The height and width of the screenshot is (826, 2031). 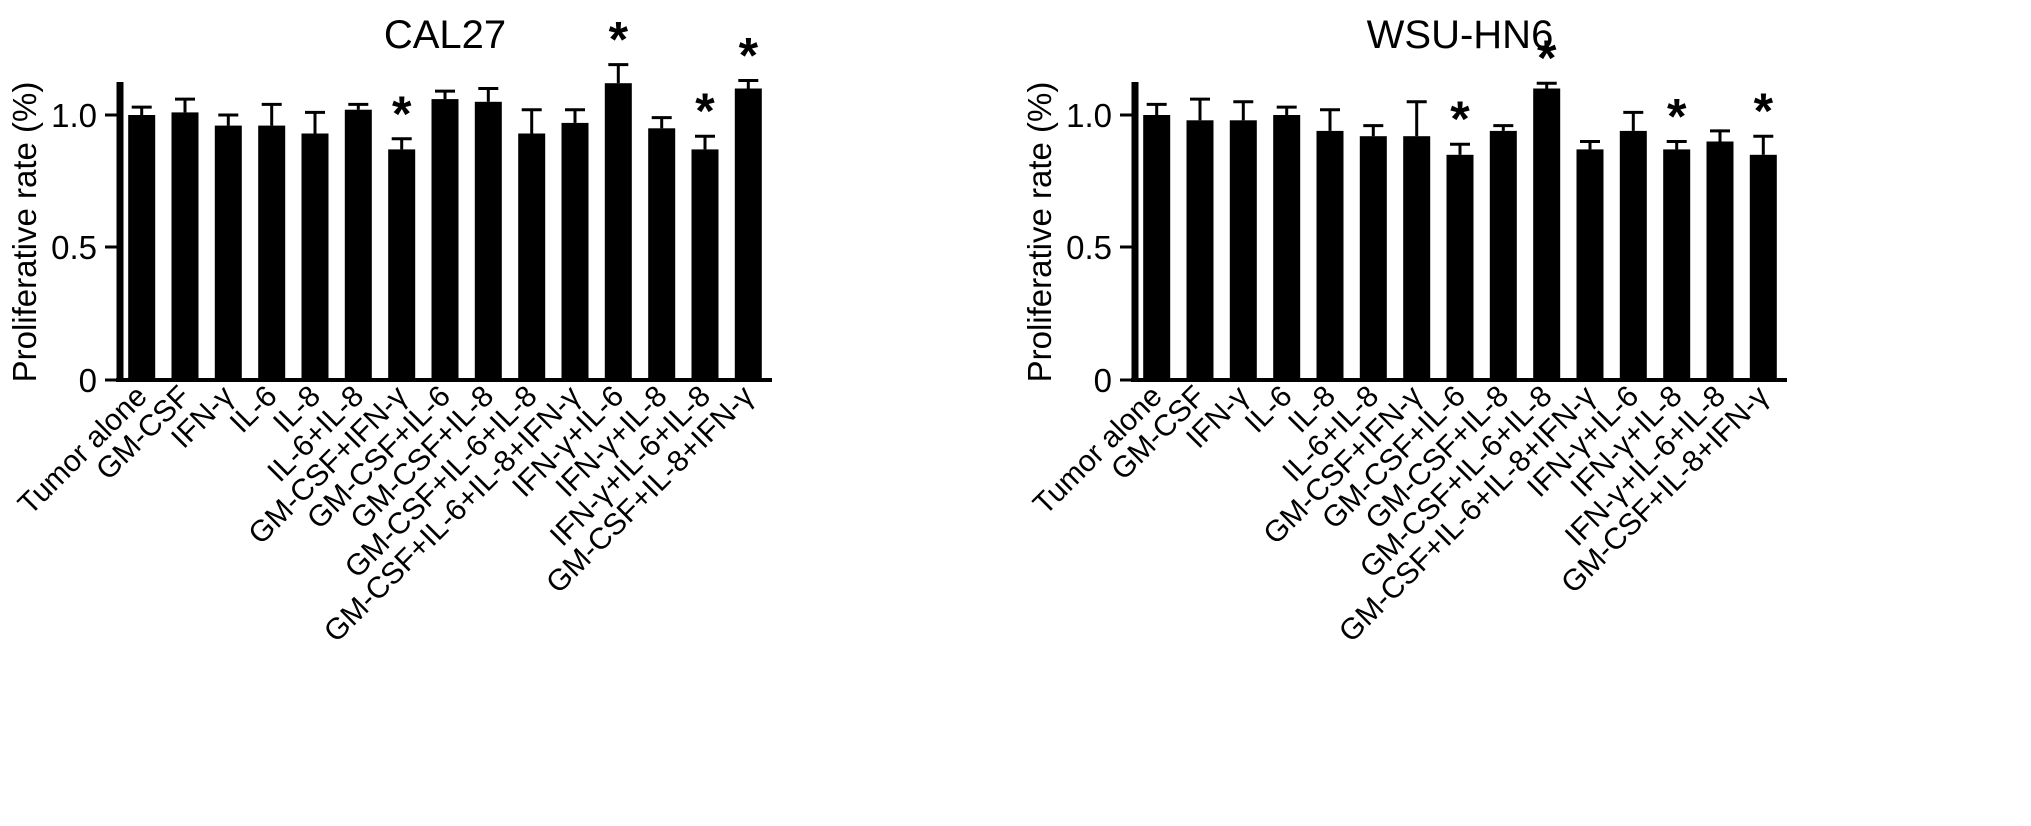 I want to click on chart-title: WSU-HN6, so click(x=1460, y=35).